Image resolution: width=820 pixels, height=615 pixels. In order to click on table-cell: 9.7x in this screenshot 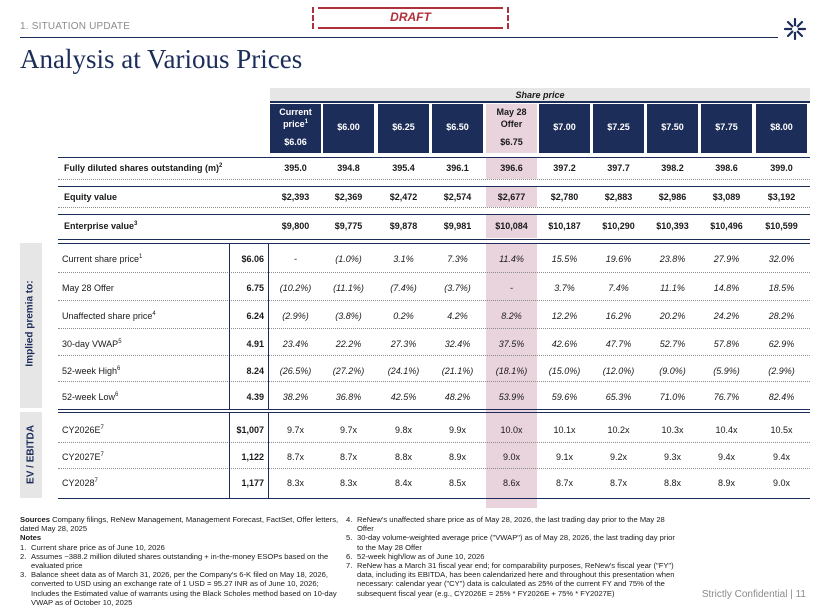, I will do `click(295, 430)`.